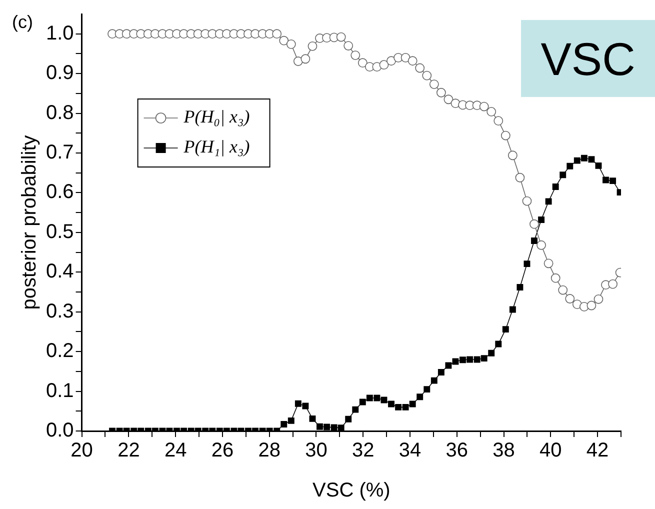  What do you see at coordinates (60, 73) in the screenshot?
I see `y-tick-label: 0.9` at bounding box center [60, 73].